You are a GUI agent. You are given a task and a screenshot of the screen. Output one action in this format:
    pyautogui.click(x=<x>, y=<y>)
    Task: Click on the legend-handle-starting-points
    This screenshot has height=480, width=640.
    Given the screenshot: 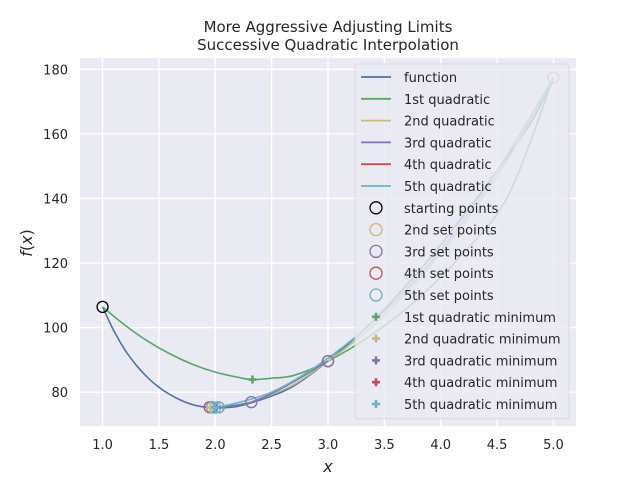 What is the action you would take?
    pyautogui.click(x=376, y=208)
    